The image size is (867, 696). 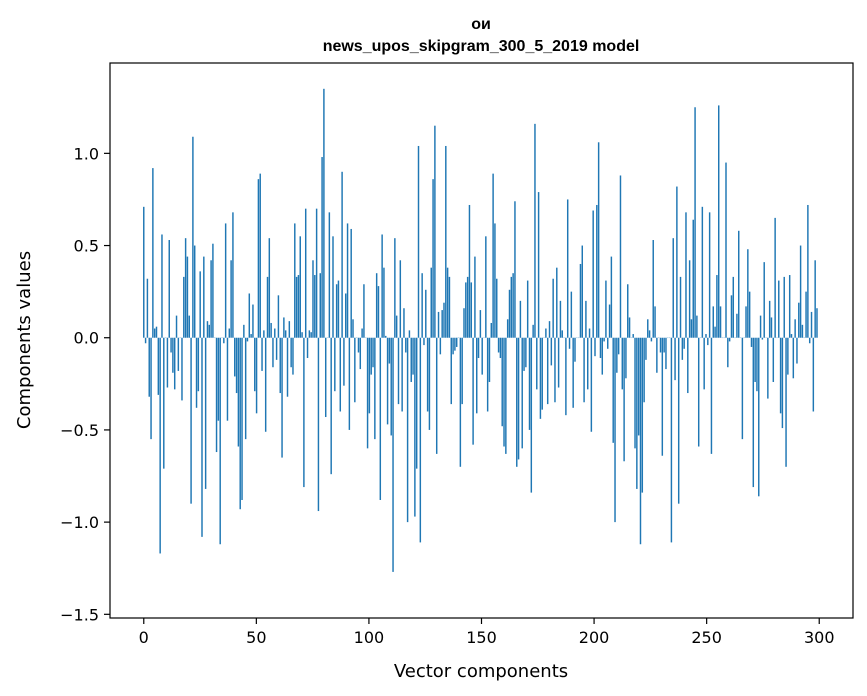 I want to click on y-tick-label: 0.5, so click(x=86, y=246).